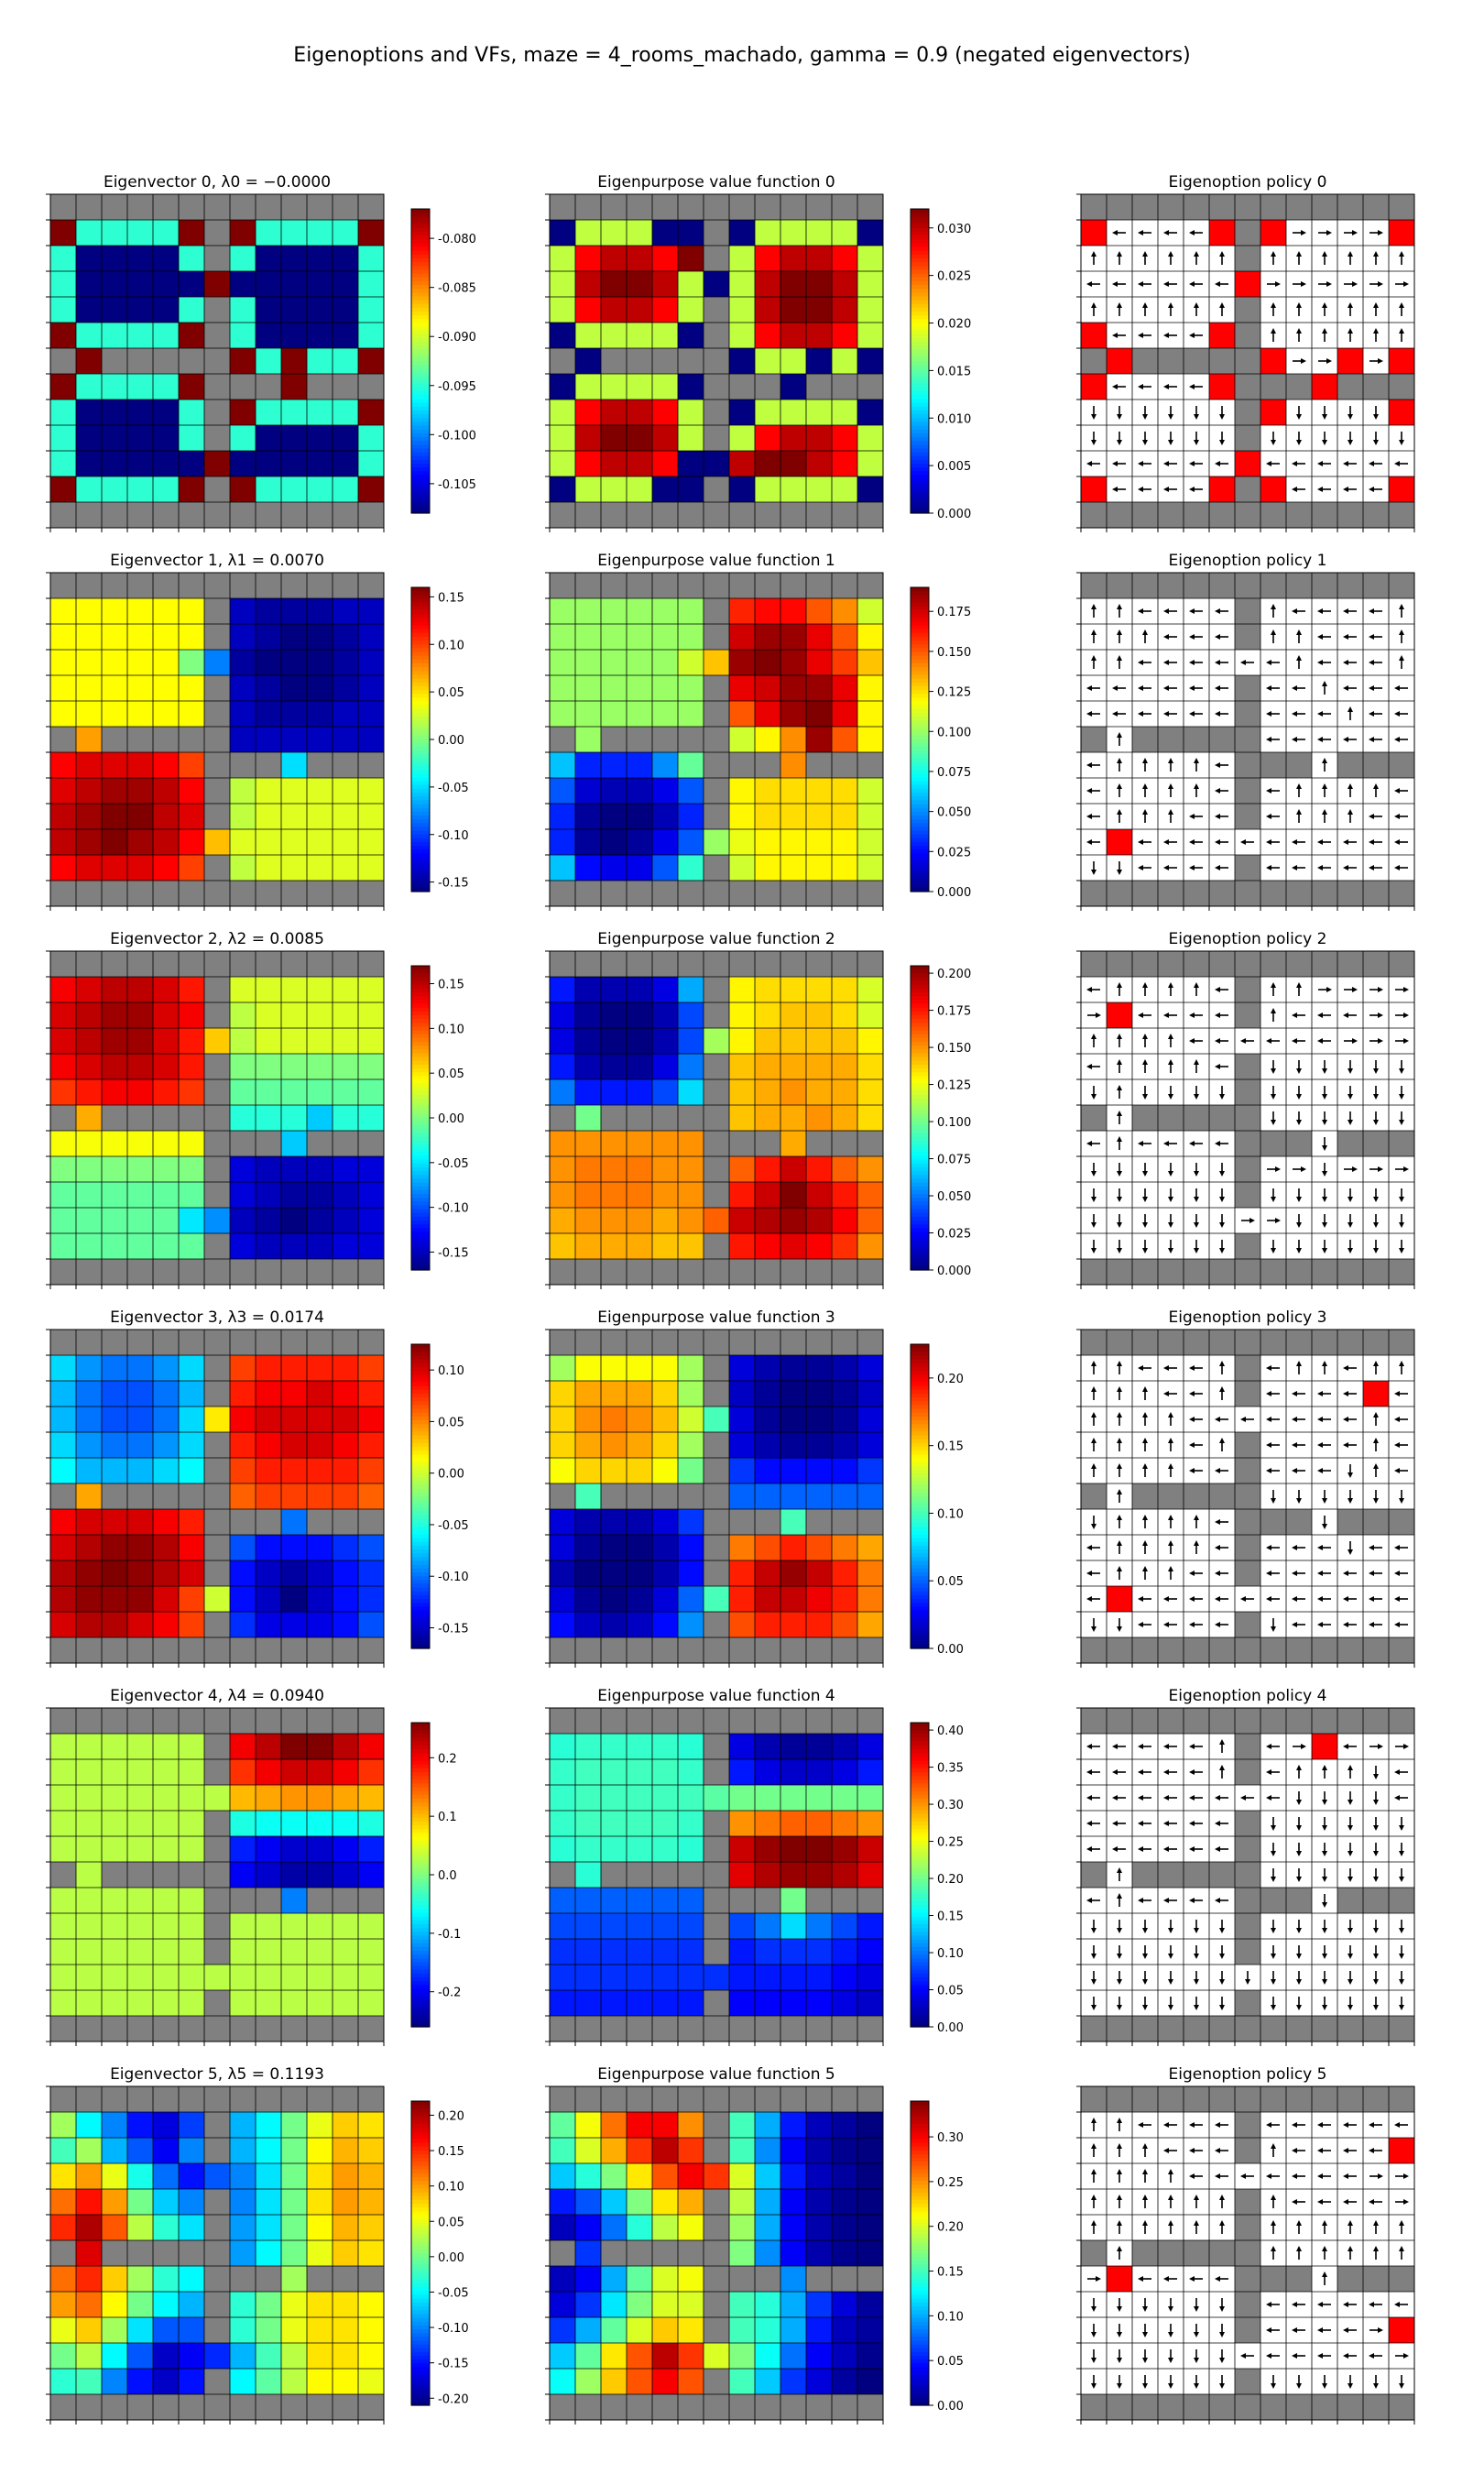 The height and width of the screenshot is (2474, 1484). Describe the element at coordinates (451, 645) in the screenshot. I see `colorbar-tick-label: 0.10` at that location.